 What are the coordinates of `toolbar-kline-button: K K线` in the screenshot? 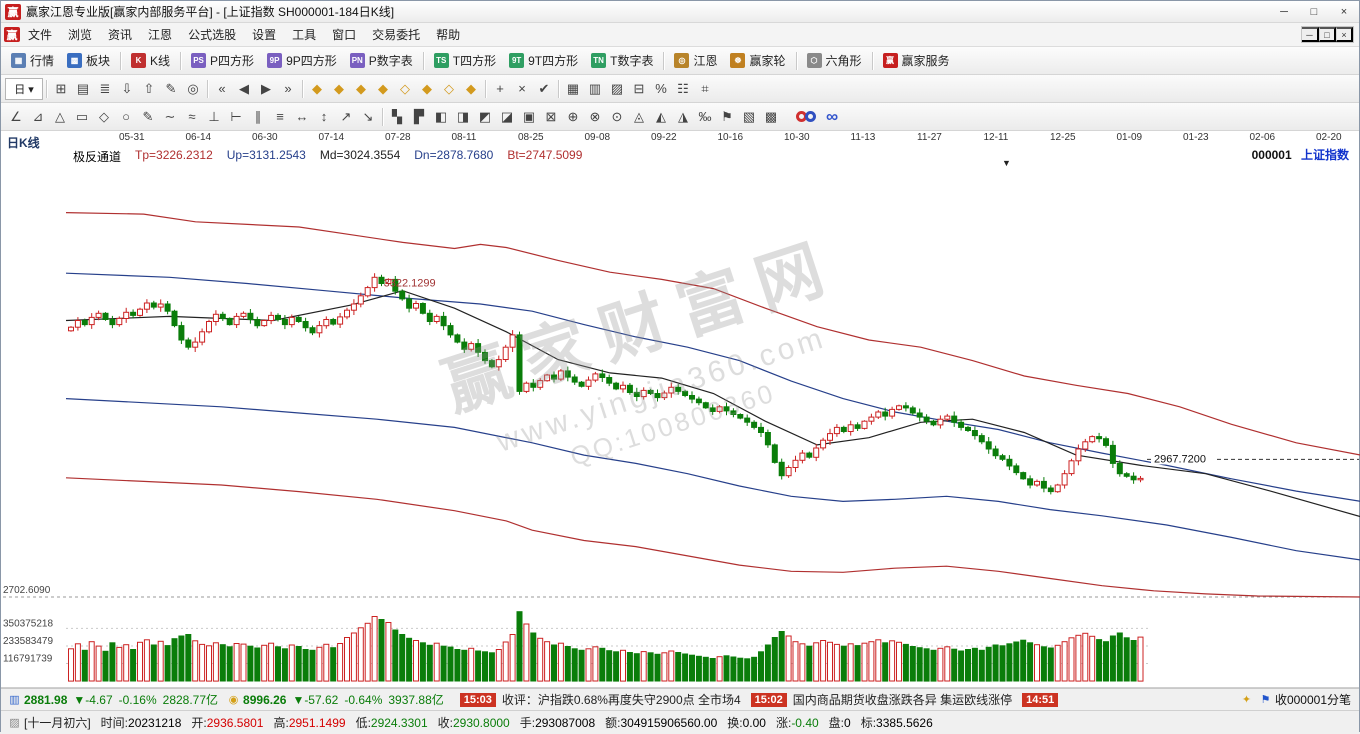 It's located at (150, 60).